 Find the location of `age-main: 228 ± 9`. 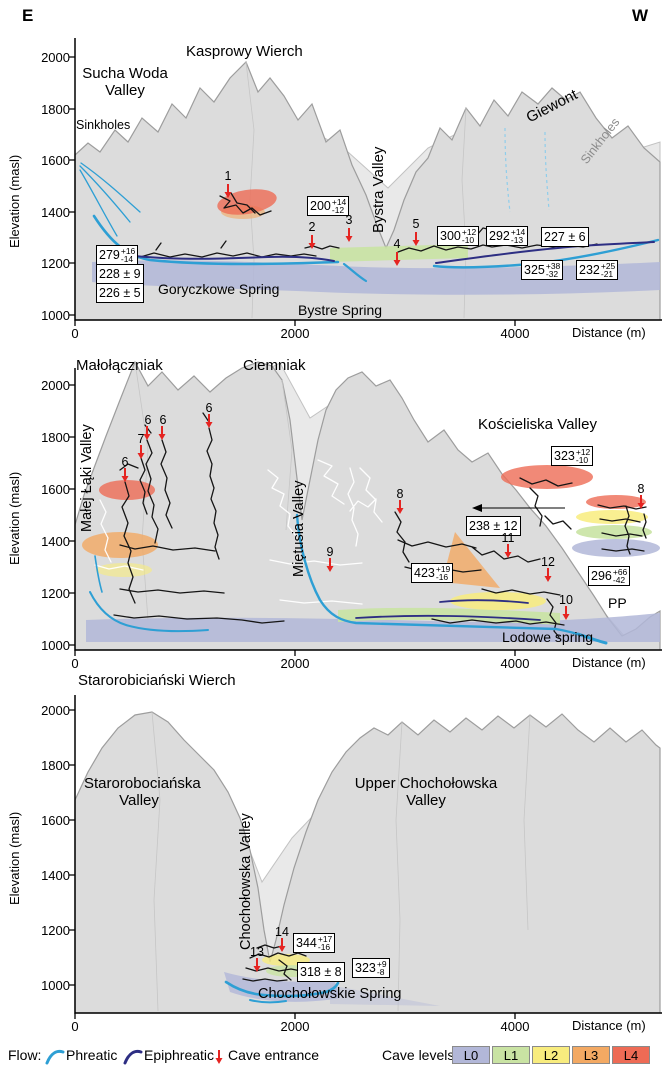

age-main: 228 ± 9 is located at coordinates (120, 274).